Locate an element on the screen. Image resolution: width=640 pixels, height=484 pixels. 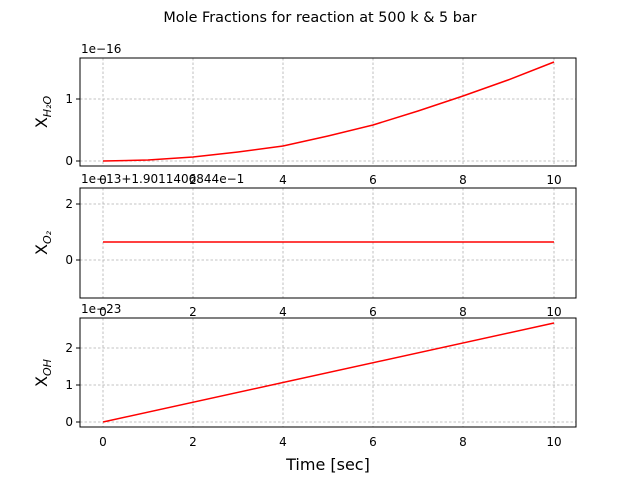
y-label: XH₂O is located at coordinates (43, 112).